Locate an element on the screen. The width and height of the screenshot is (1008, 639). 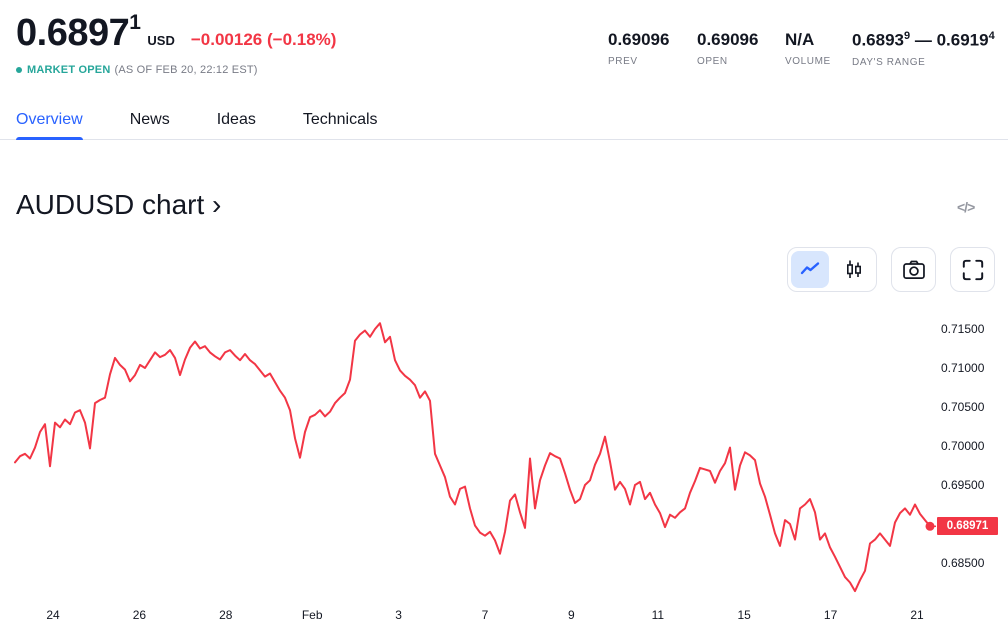
last-price: 0.68971 is located at coordinates (78, 32).